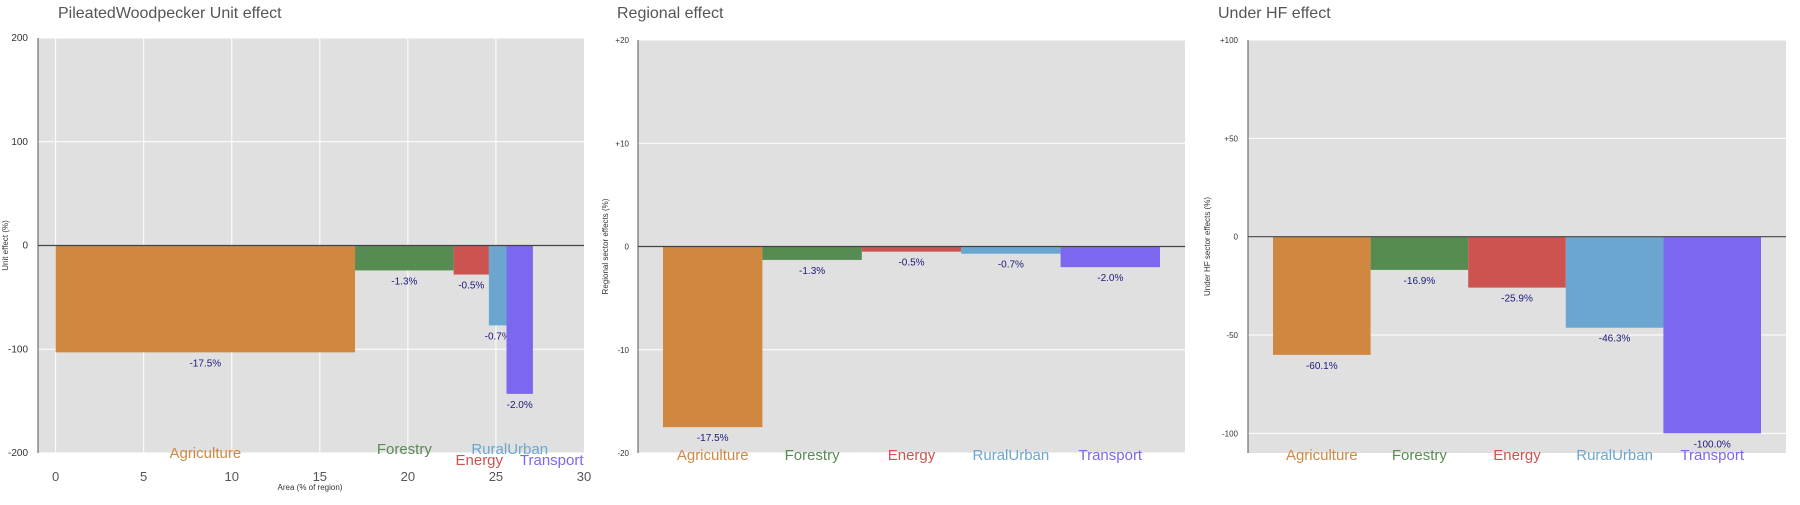 The image size is (1800, 505). What do you see at coordinates (320, 476) in the screenshot?
I see `x-tick-label: 15` at bounding box center [320, 476].